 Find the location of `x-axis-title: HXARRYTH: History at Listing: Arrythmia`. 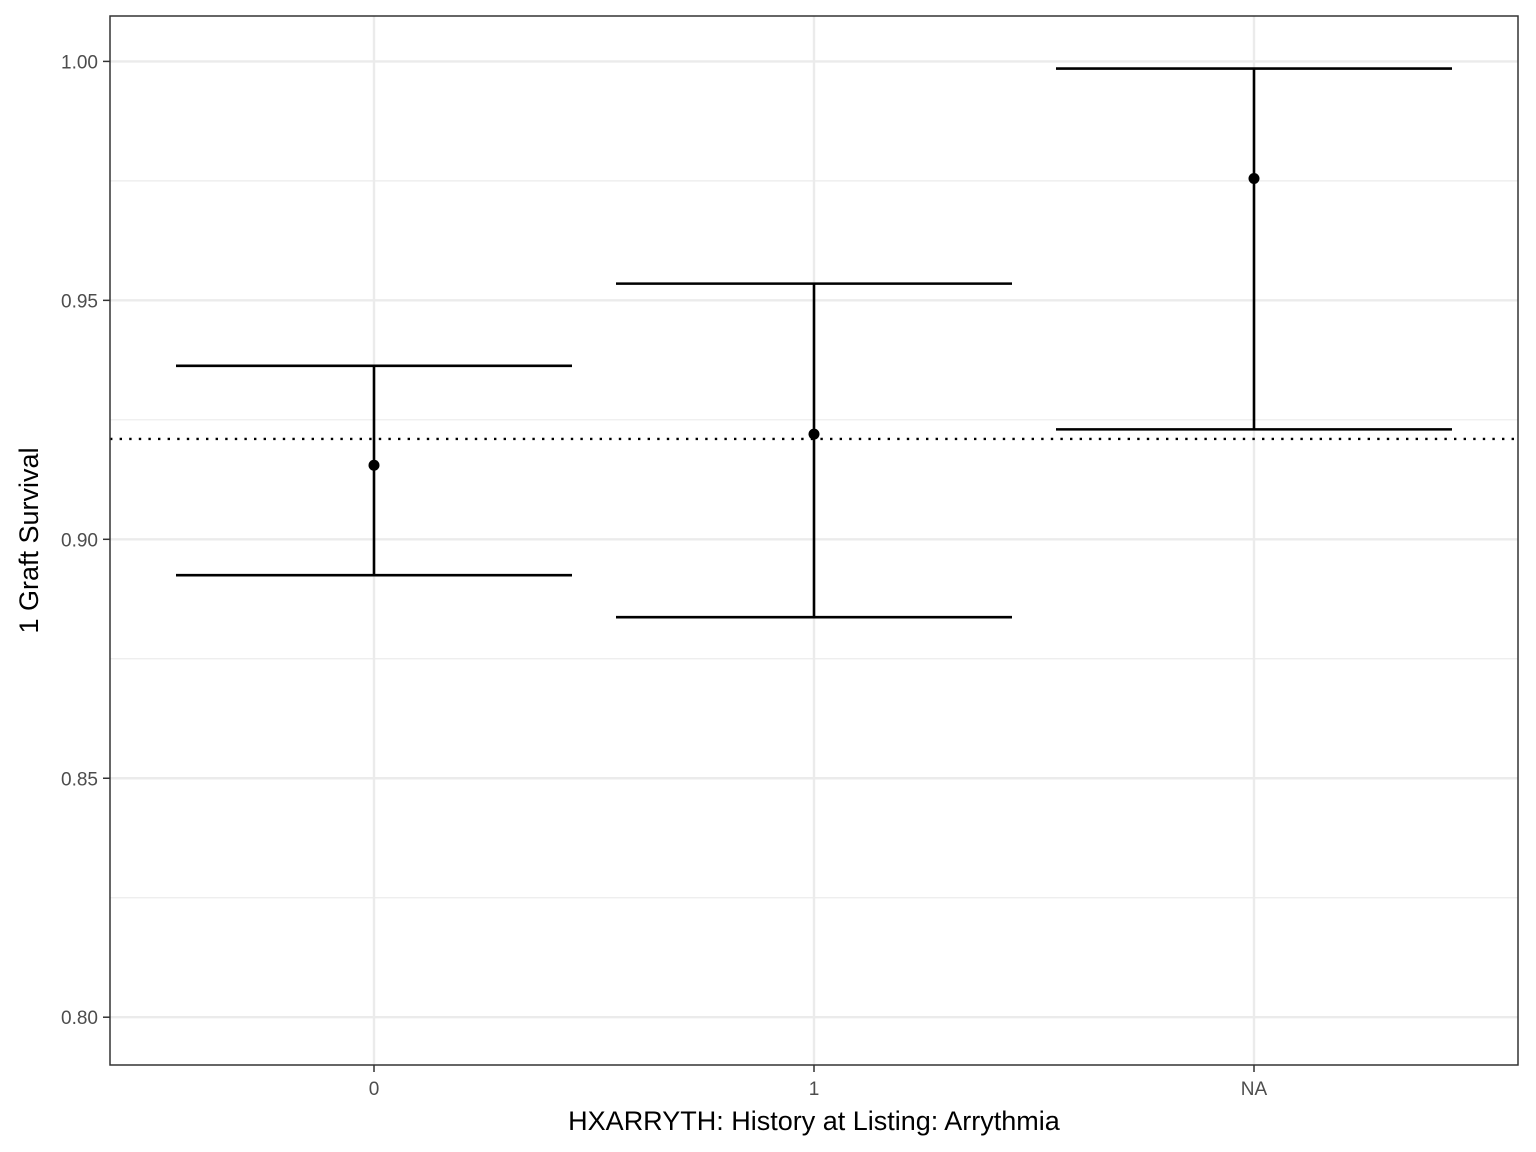

x-axis-title: HXARRYTH: History at Listing: Arrythmia is located at coordinates (814, 1121).